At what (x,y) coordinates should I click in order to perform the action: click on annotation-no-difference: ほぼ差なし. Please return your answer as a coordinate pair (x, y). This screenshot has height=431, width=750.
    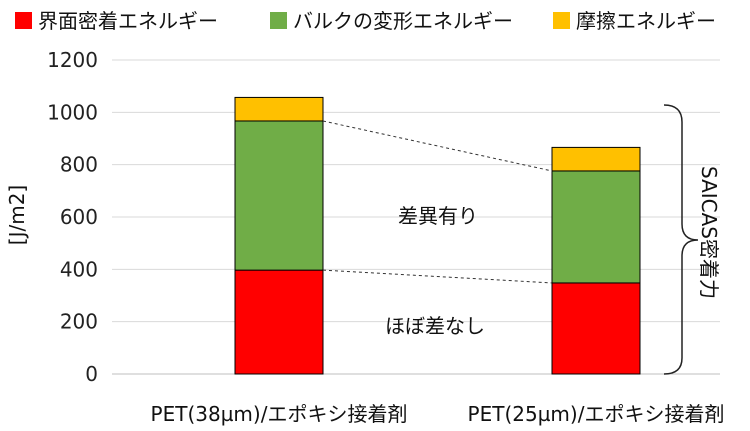
    Looking at the image, I should click on (435, 326).